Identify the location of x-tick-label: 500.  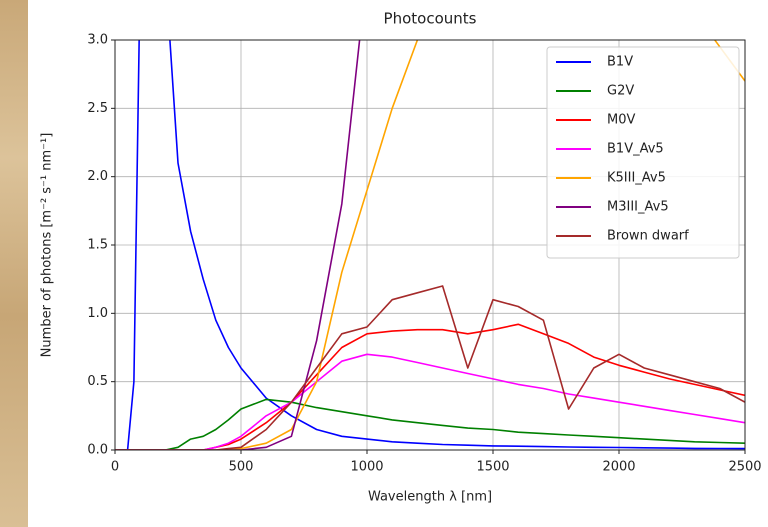
(241, 467).